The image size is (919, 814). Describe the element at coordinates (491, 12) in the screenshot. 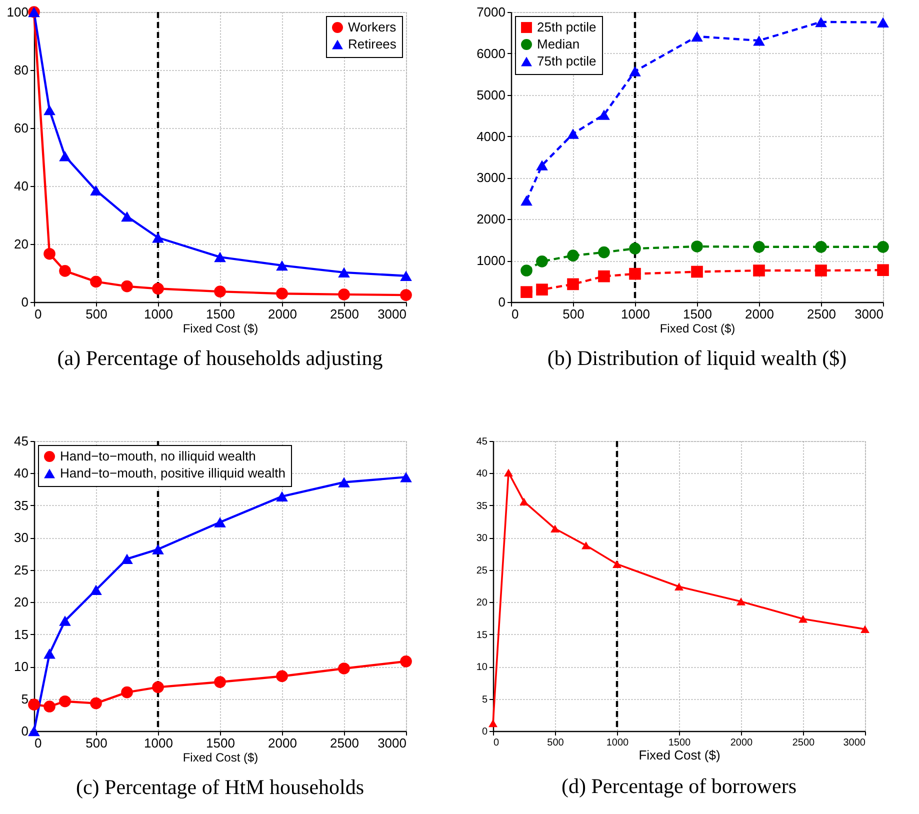

I see `y-tick-label: 7000` at that location.